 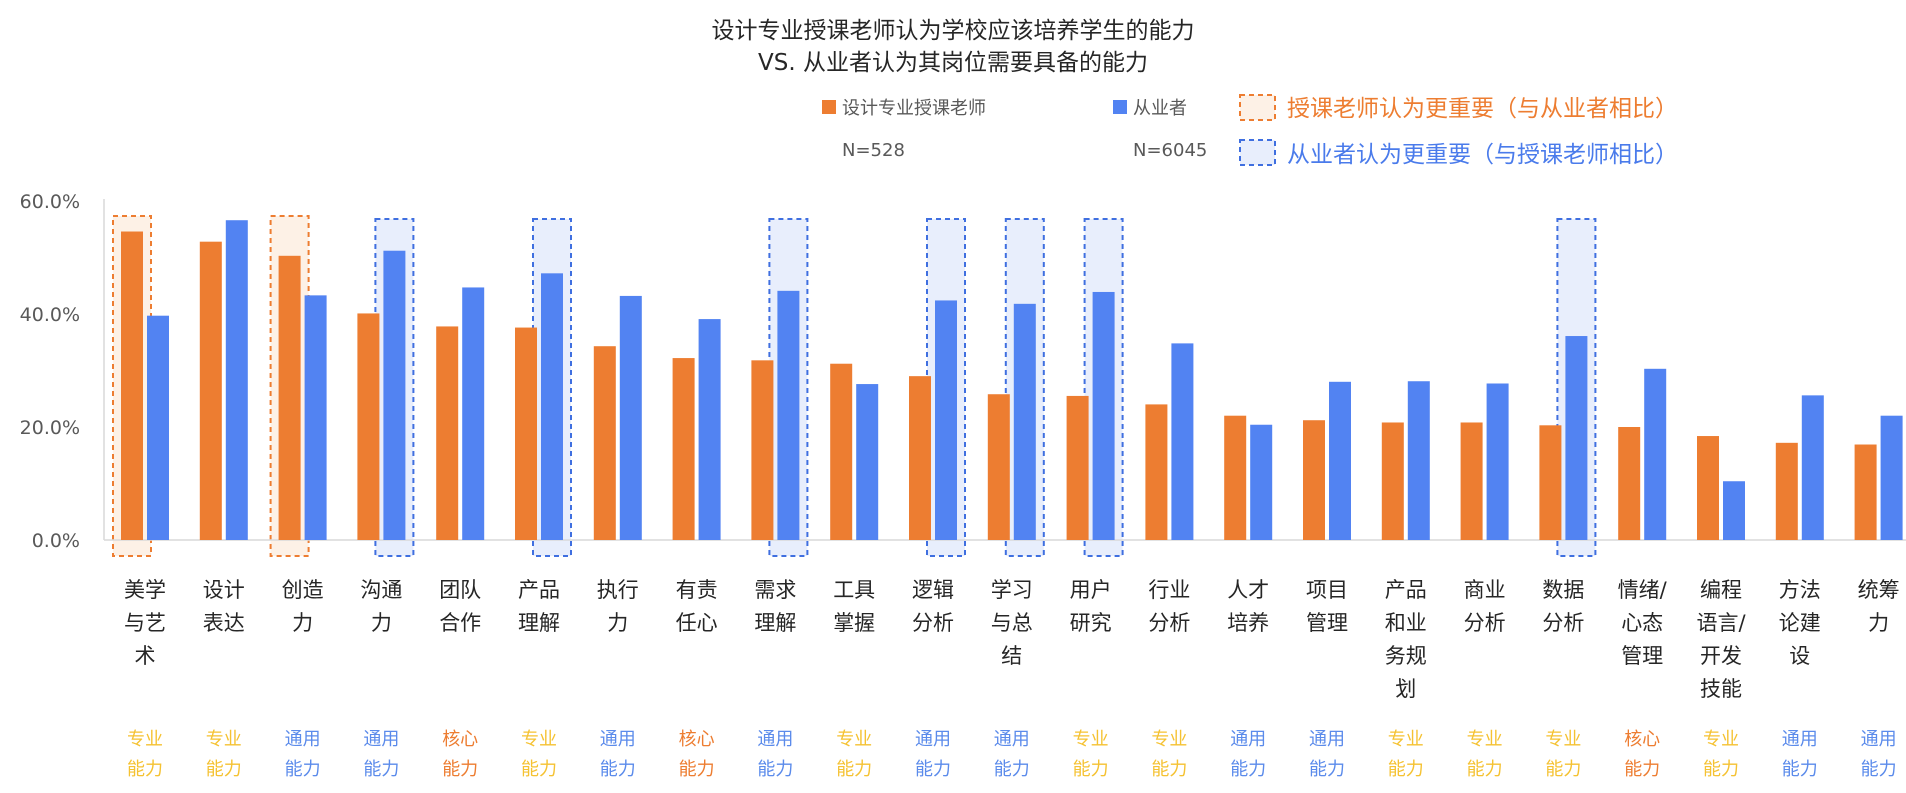 I want to click on x-tick-label: 设, so click(x=1799, y=656).